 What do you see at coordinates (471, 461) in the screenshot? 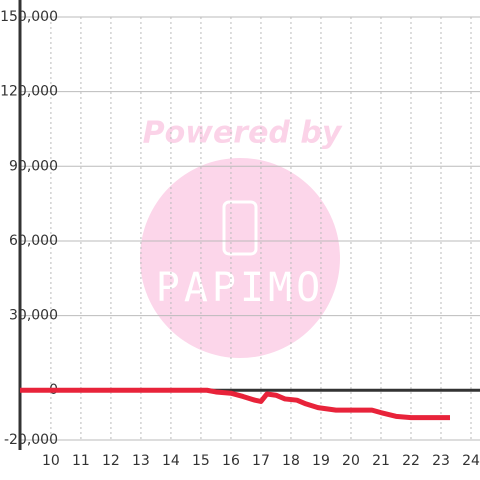
I see `x-tick-label: 24` at bounding box center [471, 461].